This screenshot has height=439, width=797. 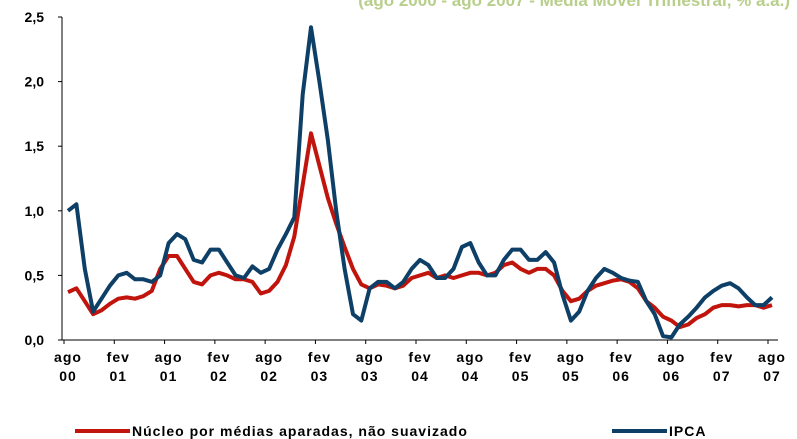 What do you see at coordinates (470, 366) in the screenshot?
I see `x-tick-label: ago 04` at bounding box center [470, 366].